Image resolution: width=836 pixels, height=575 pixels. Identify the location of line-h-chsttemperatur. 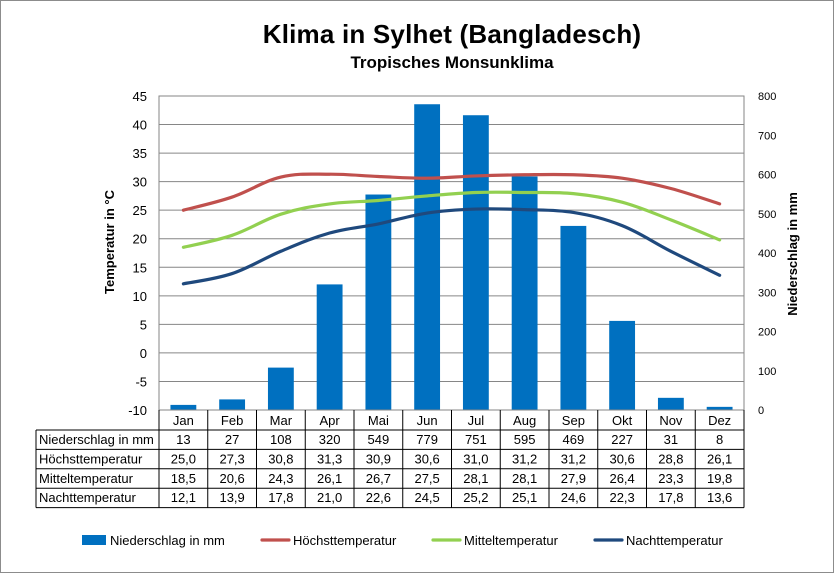
(451, 192).